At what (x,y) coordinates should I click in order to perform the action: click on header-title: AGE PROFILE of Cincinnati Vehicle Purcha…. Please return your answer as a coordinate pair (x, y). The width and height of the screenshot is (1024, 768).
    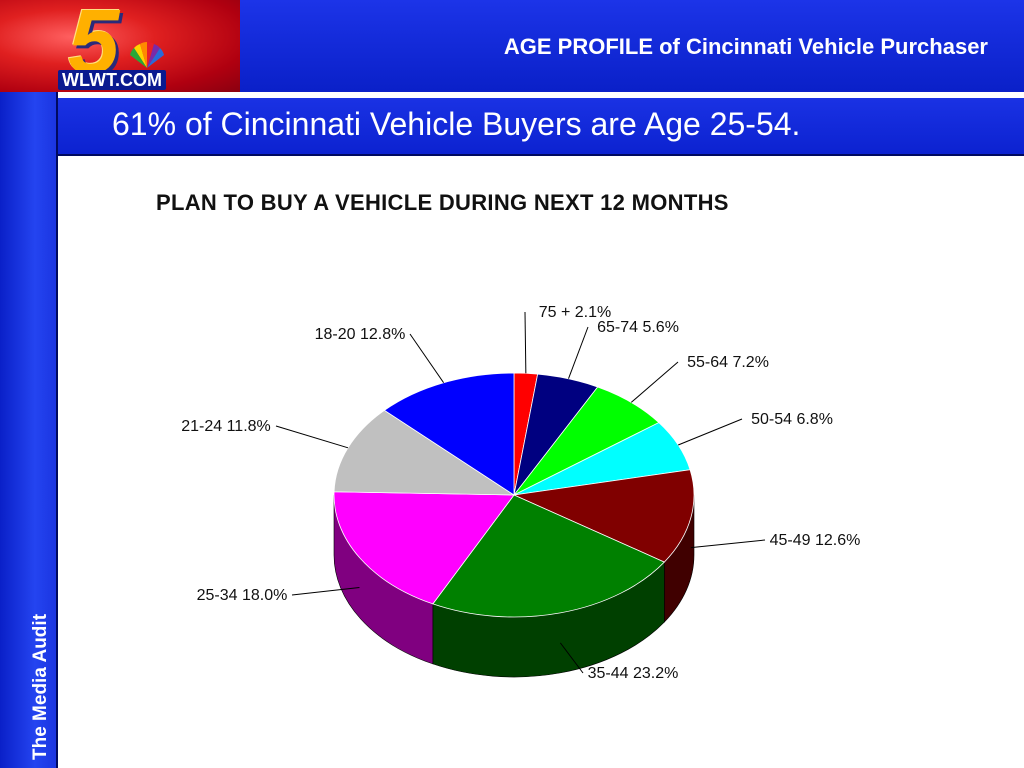
    Looking at the image, I should click on (745, 46).